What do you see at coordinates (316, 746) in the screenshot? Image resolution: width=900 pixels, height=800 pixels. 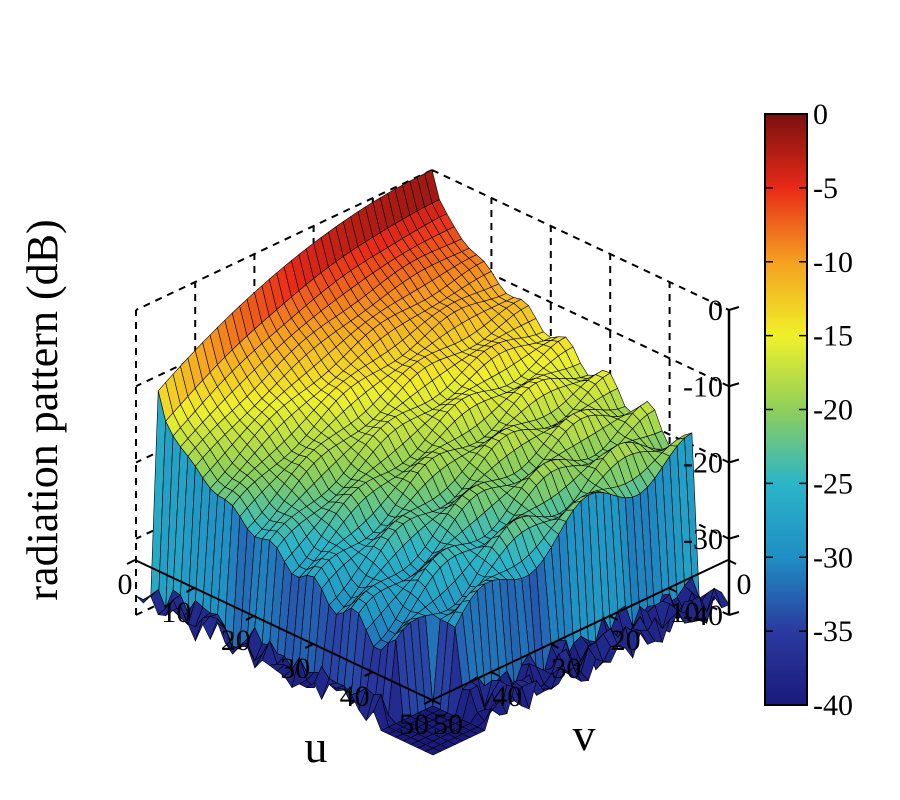 I see `u-axis-label: u` at bounding box center [316, 746].